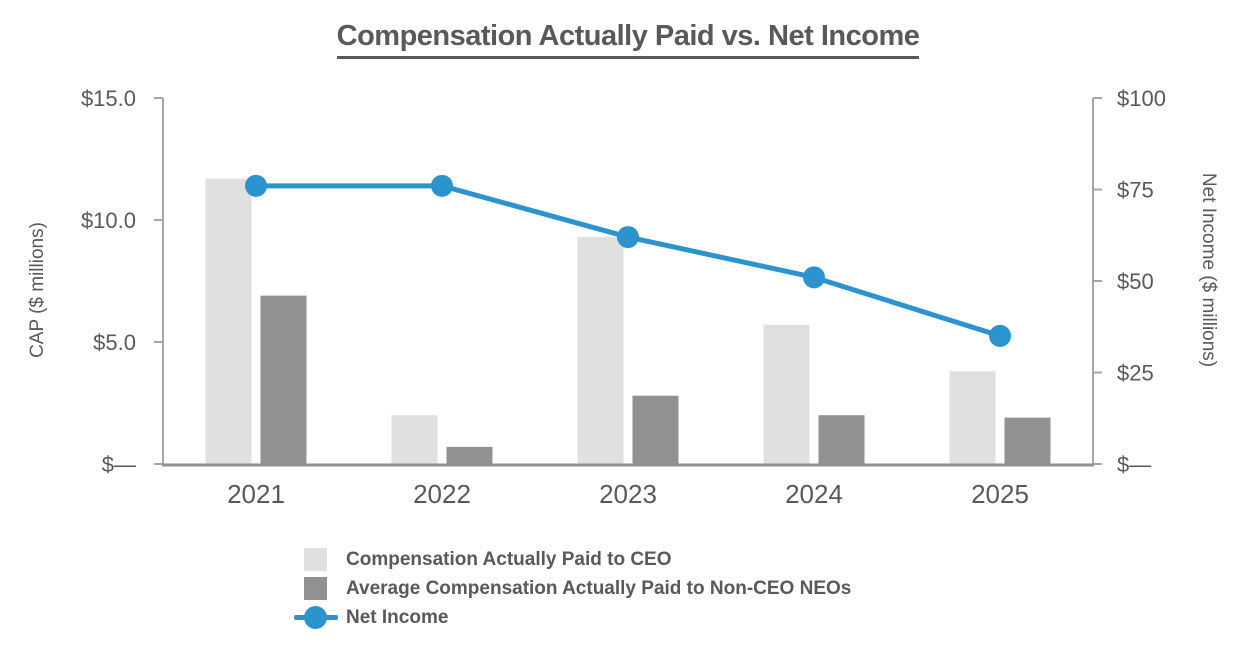  What do you see at coordinates (1141, 98) in the screenshot?
I see `right-axis-tick-label: $100` at bounding box center [1141, 98].